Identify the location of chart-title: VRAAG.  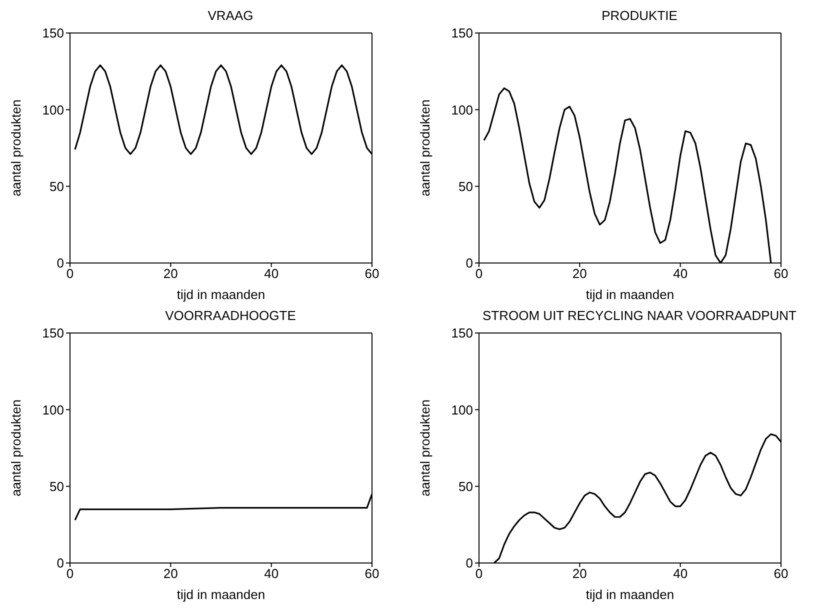
(230, 16).